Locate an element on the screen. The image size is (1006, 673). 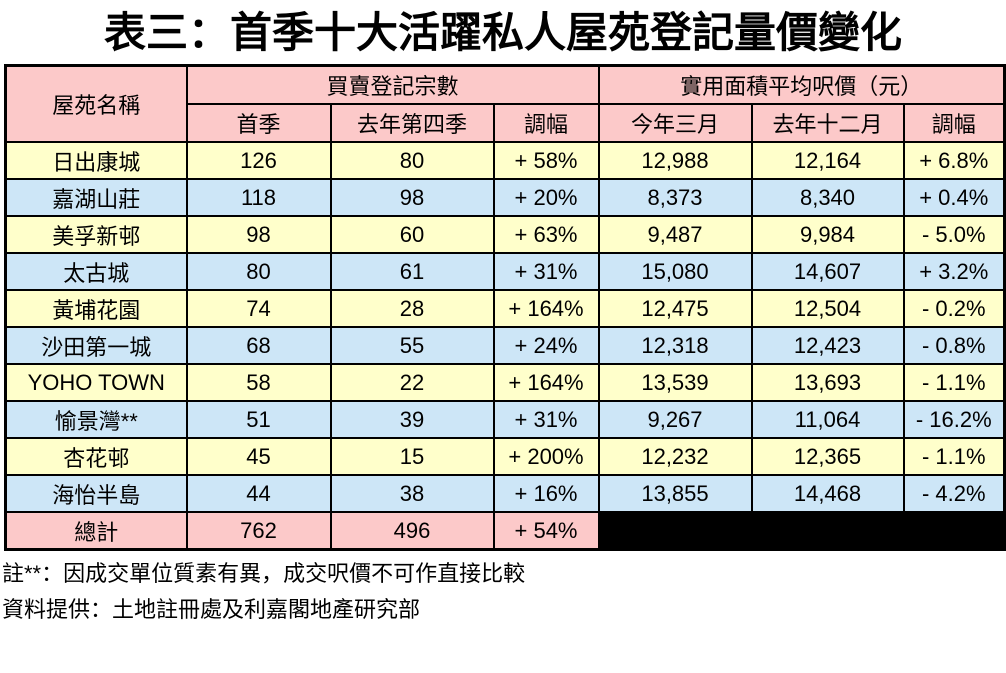
q1-count-cell: 80 is located at coordinates (258, 271).